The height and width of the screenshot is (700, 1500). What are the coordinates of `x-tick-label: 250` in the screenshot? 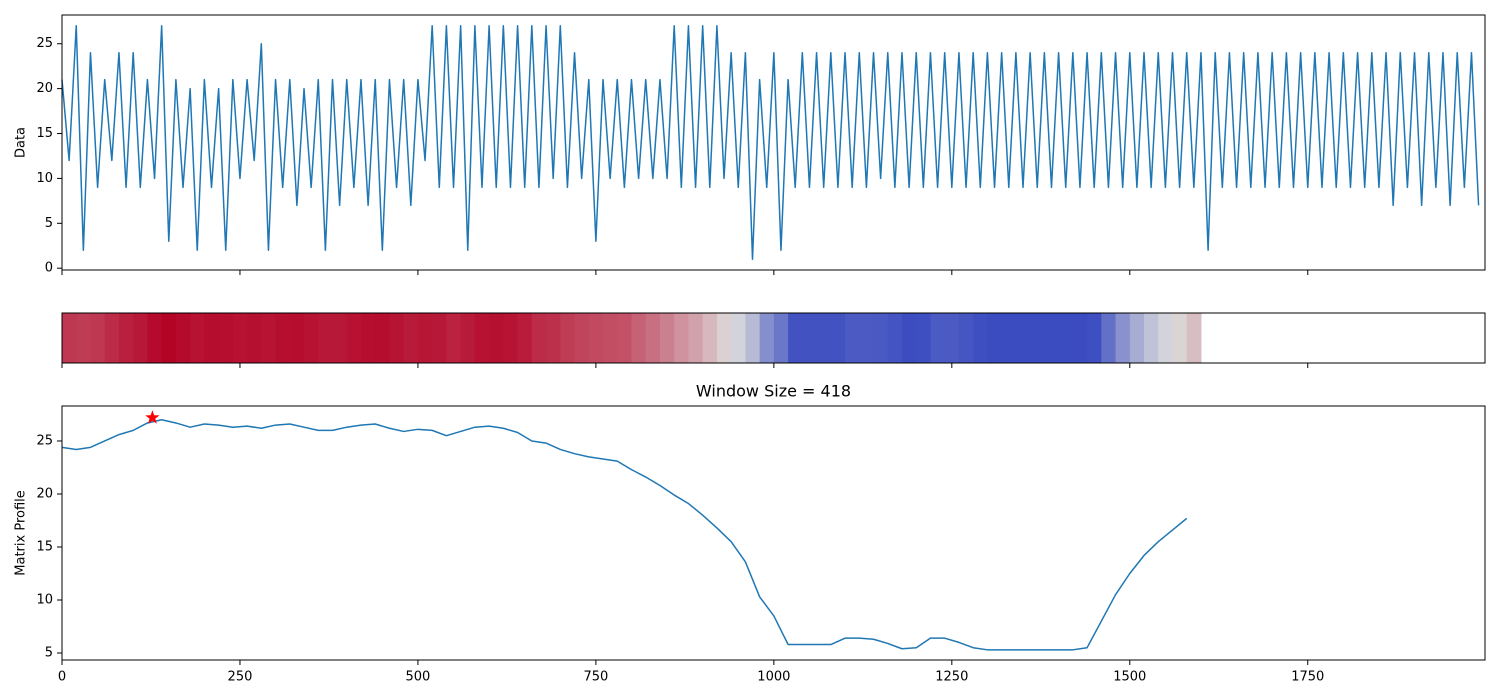 It's located at (240, 677).